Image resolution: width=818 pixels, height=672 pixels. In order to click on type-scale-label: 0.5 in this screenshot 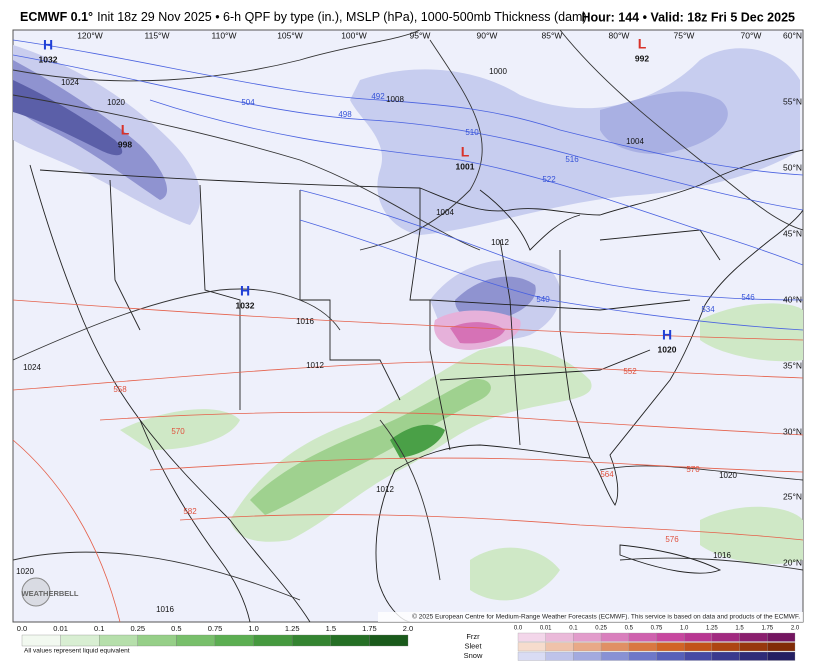, I will do `click(629, 629)`.